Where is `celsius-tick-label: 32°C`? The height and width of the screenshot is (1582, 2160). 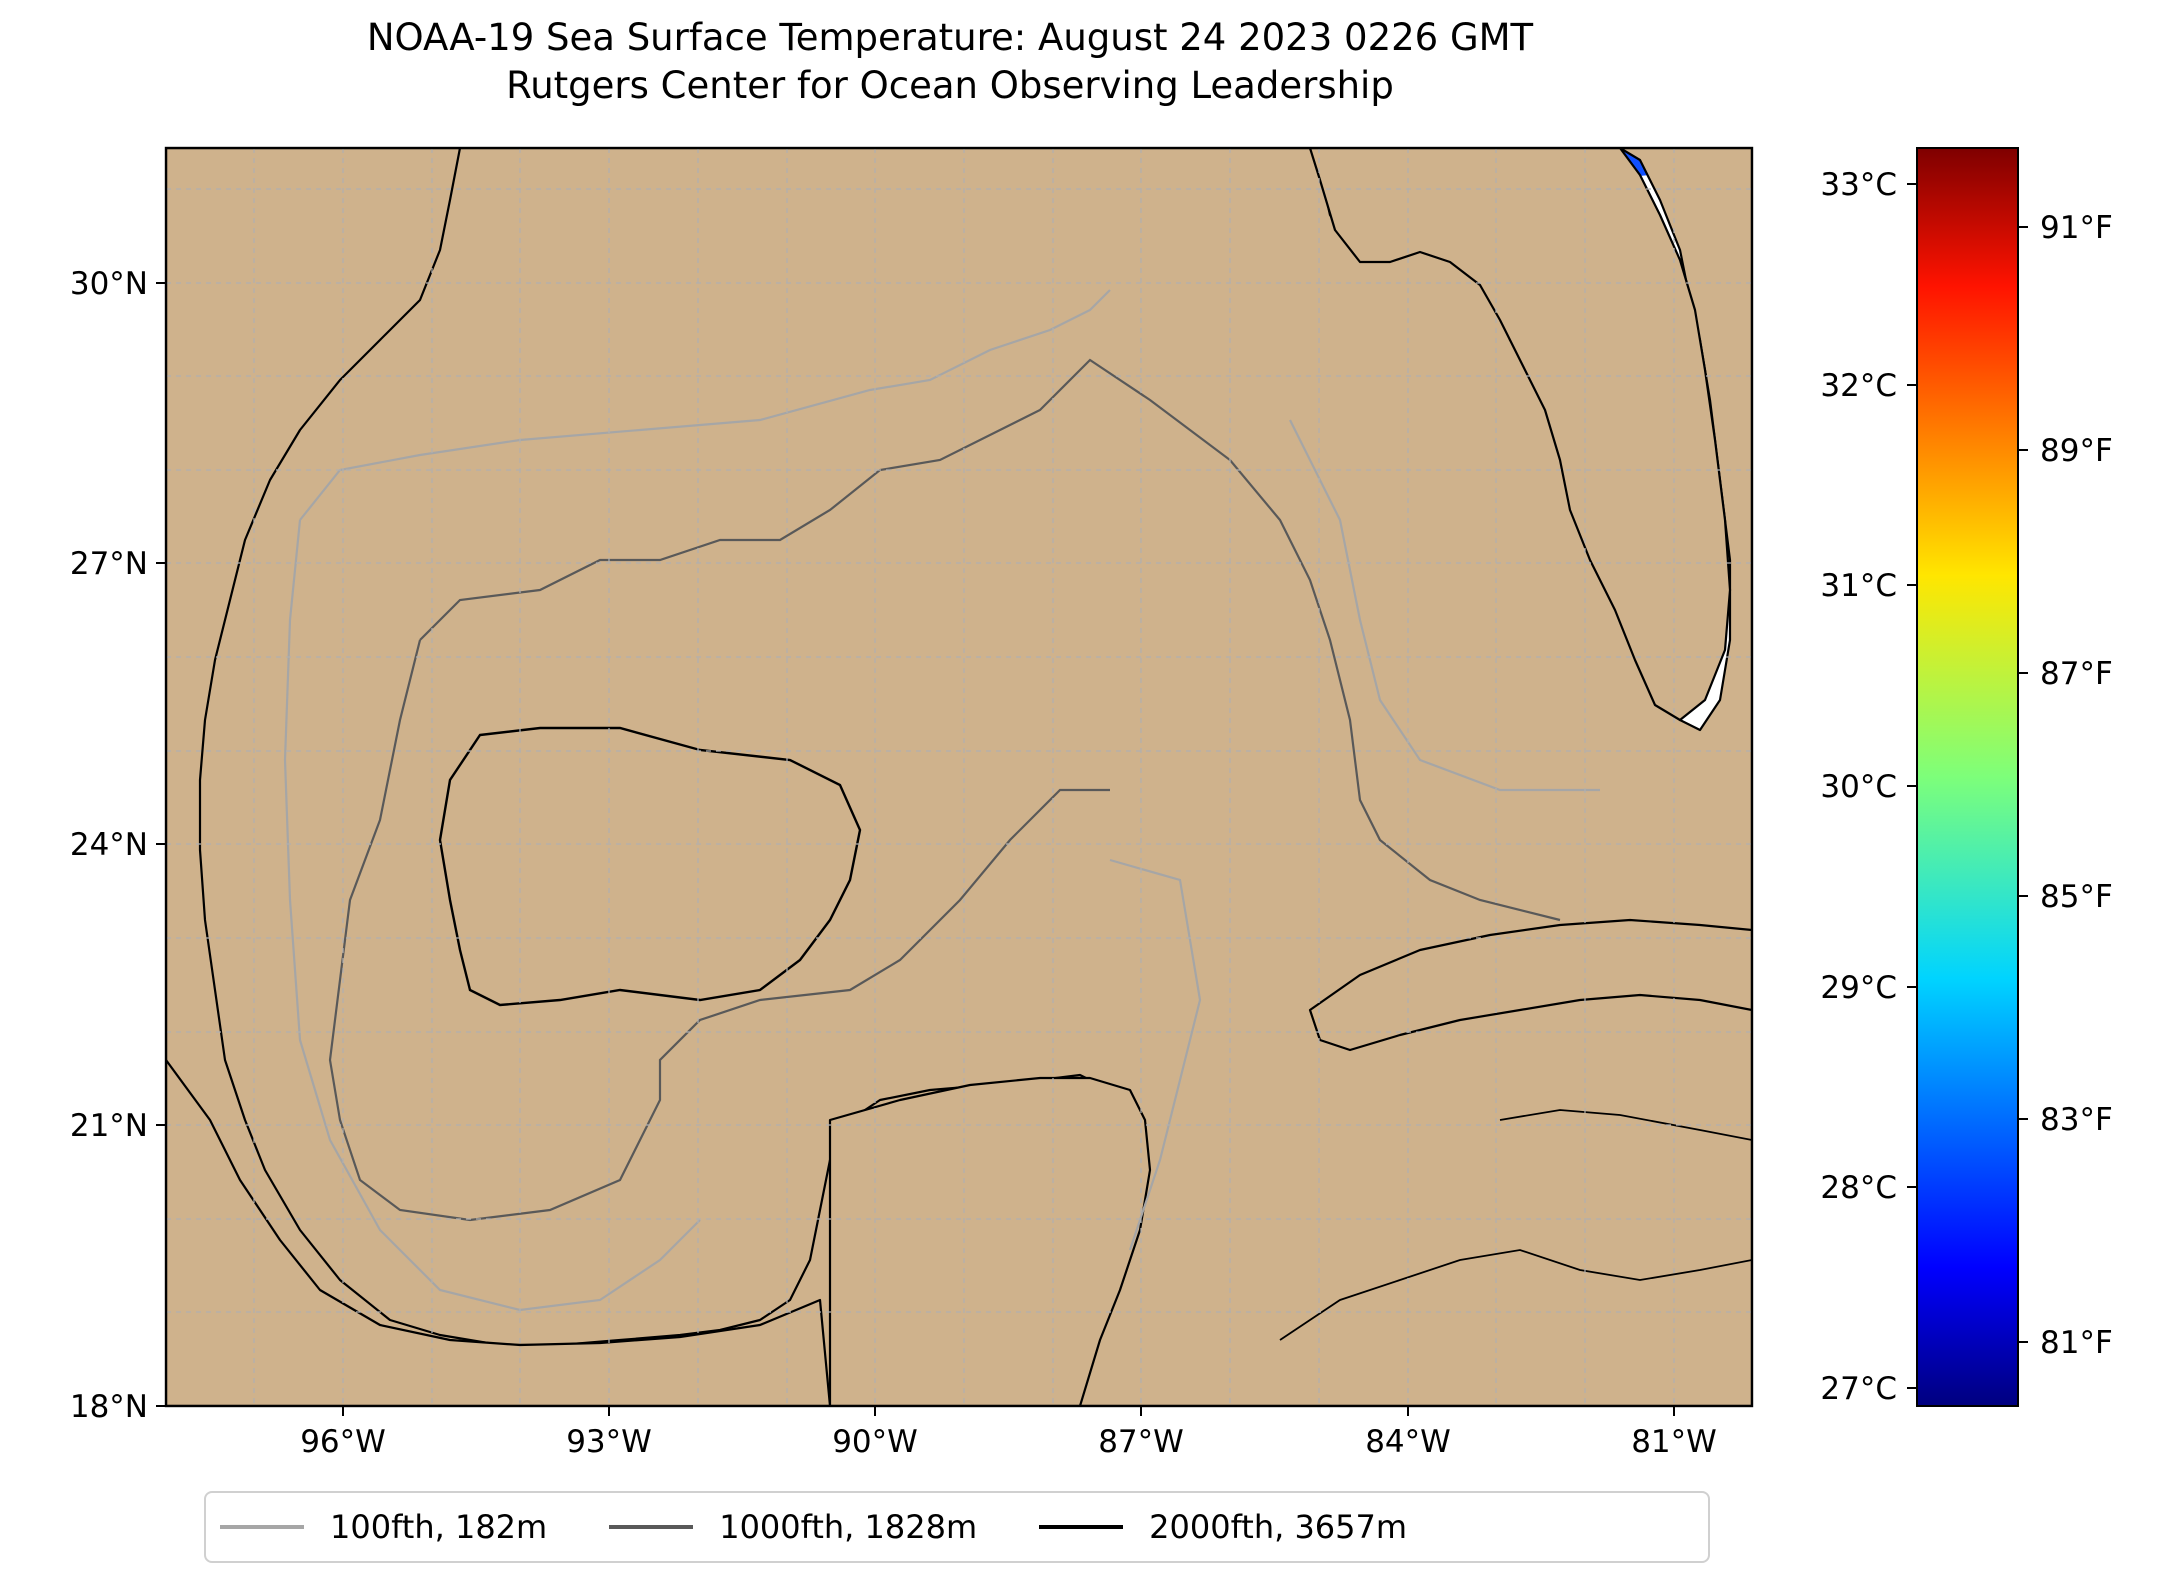 celsius-tick-label: 32°C is located at coordinates (1858, 386).